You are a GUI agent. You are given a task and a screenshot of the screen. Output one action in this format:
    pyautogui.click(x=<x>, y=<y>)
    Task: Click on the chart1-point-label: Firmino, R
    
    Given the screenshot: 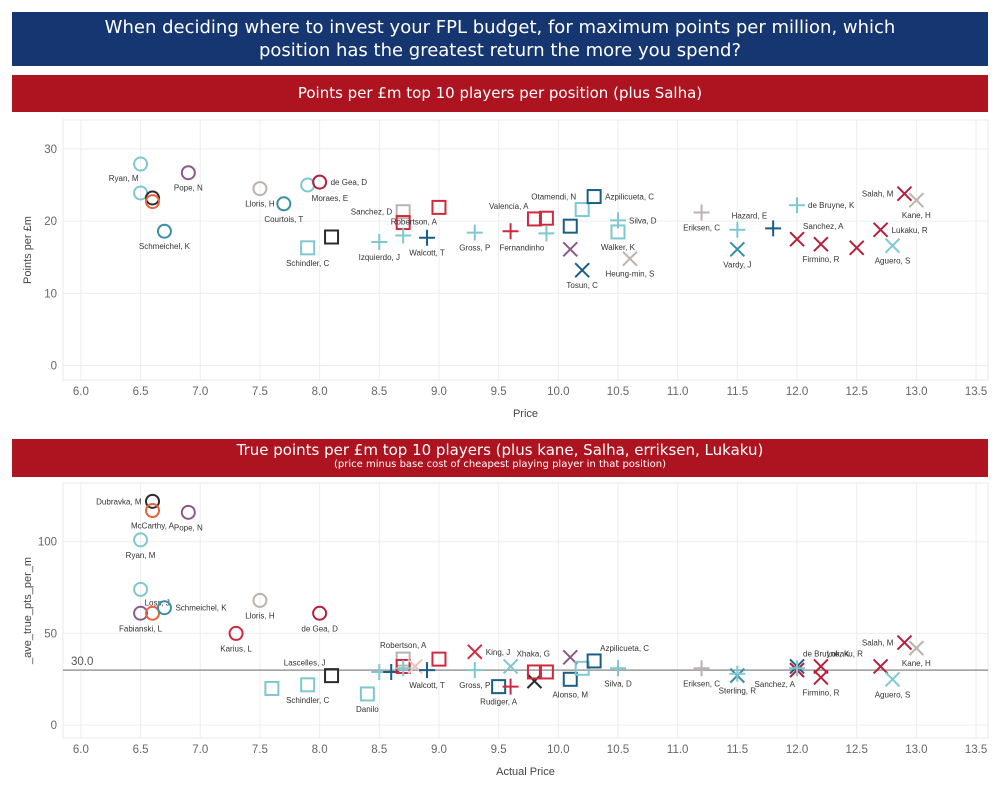 What is the action you would take?
    pyautogui.click(x=820, y=259)
    